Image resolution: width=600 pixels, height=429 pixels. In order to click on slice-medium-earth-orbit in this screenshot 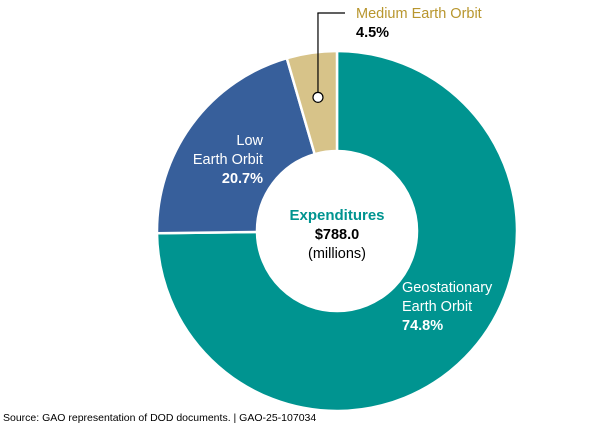, I will do `click(312, 102)`.